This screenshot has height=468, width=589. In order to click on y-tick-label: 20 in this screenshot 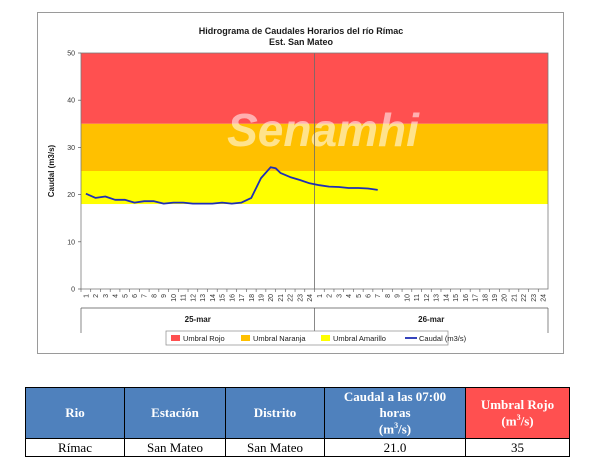, I will do `click(71, 195)`.